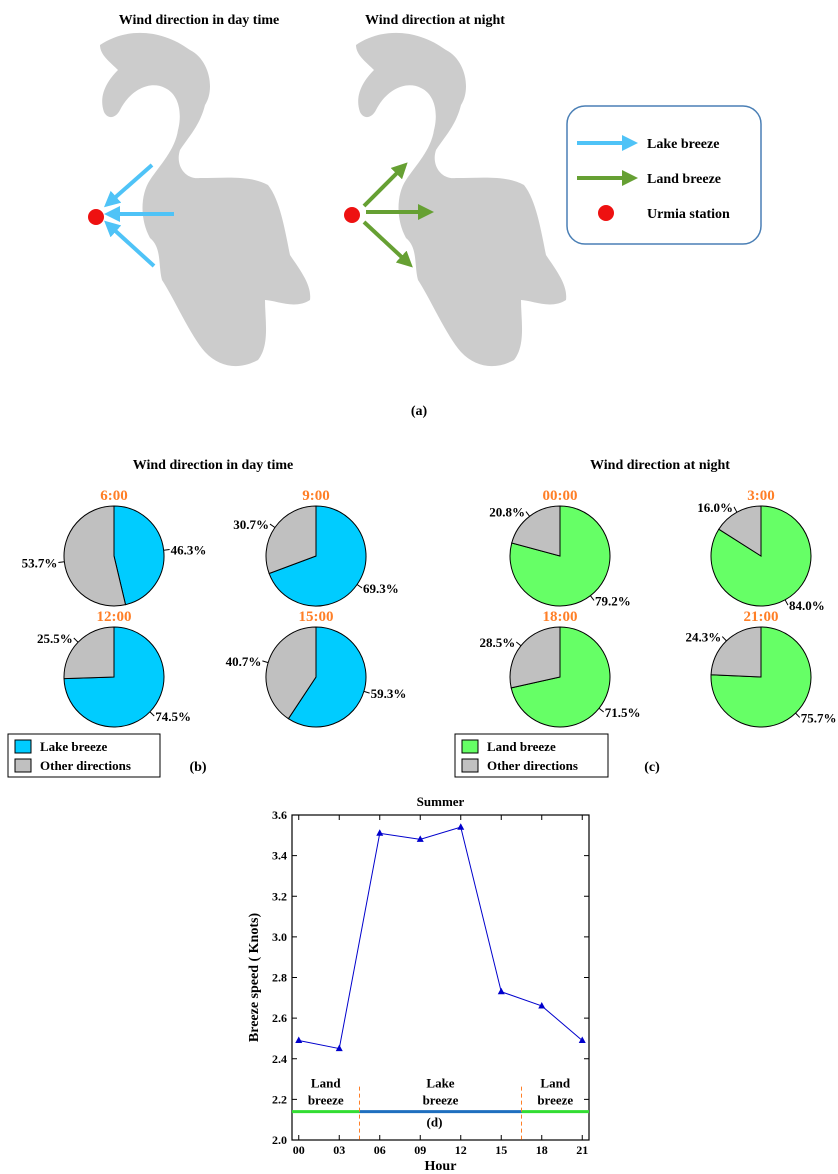 The width and height of the screenshot is (838, 1174). I want to click on pie-legend-day, so click(84, 755).